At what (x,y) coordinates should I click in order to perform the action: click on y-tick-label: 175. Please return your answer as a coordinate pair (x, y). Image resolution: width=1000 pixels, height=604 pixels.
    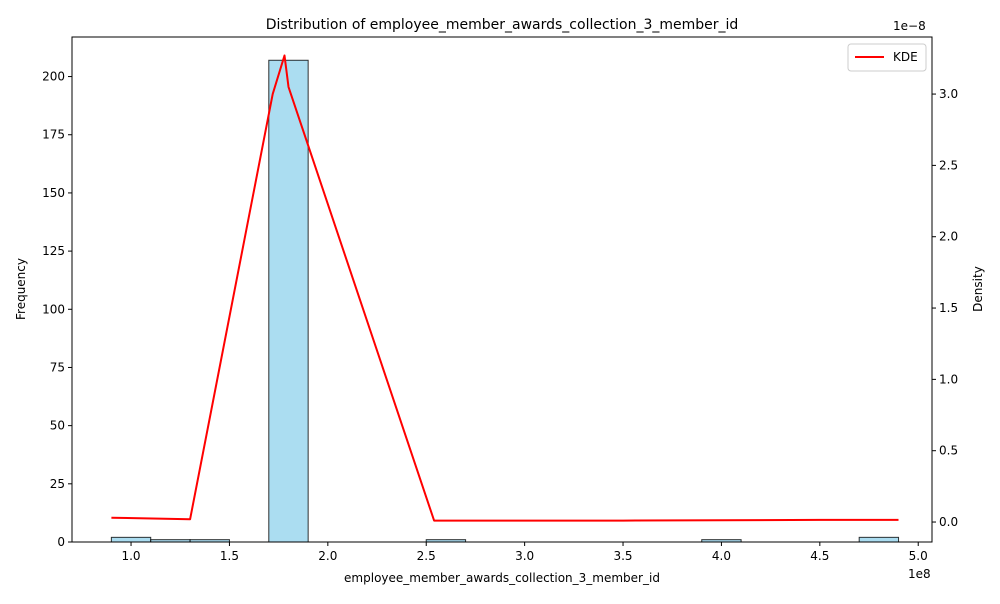
    Looking at the image, I should click on (53, 135).